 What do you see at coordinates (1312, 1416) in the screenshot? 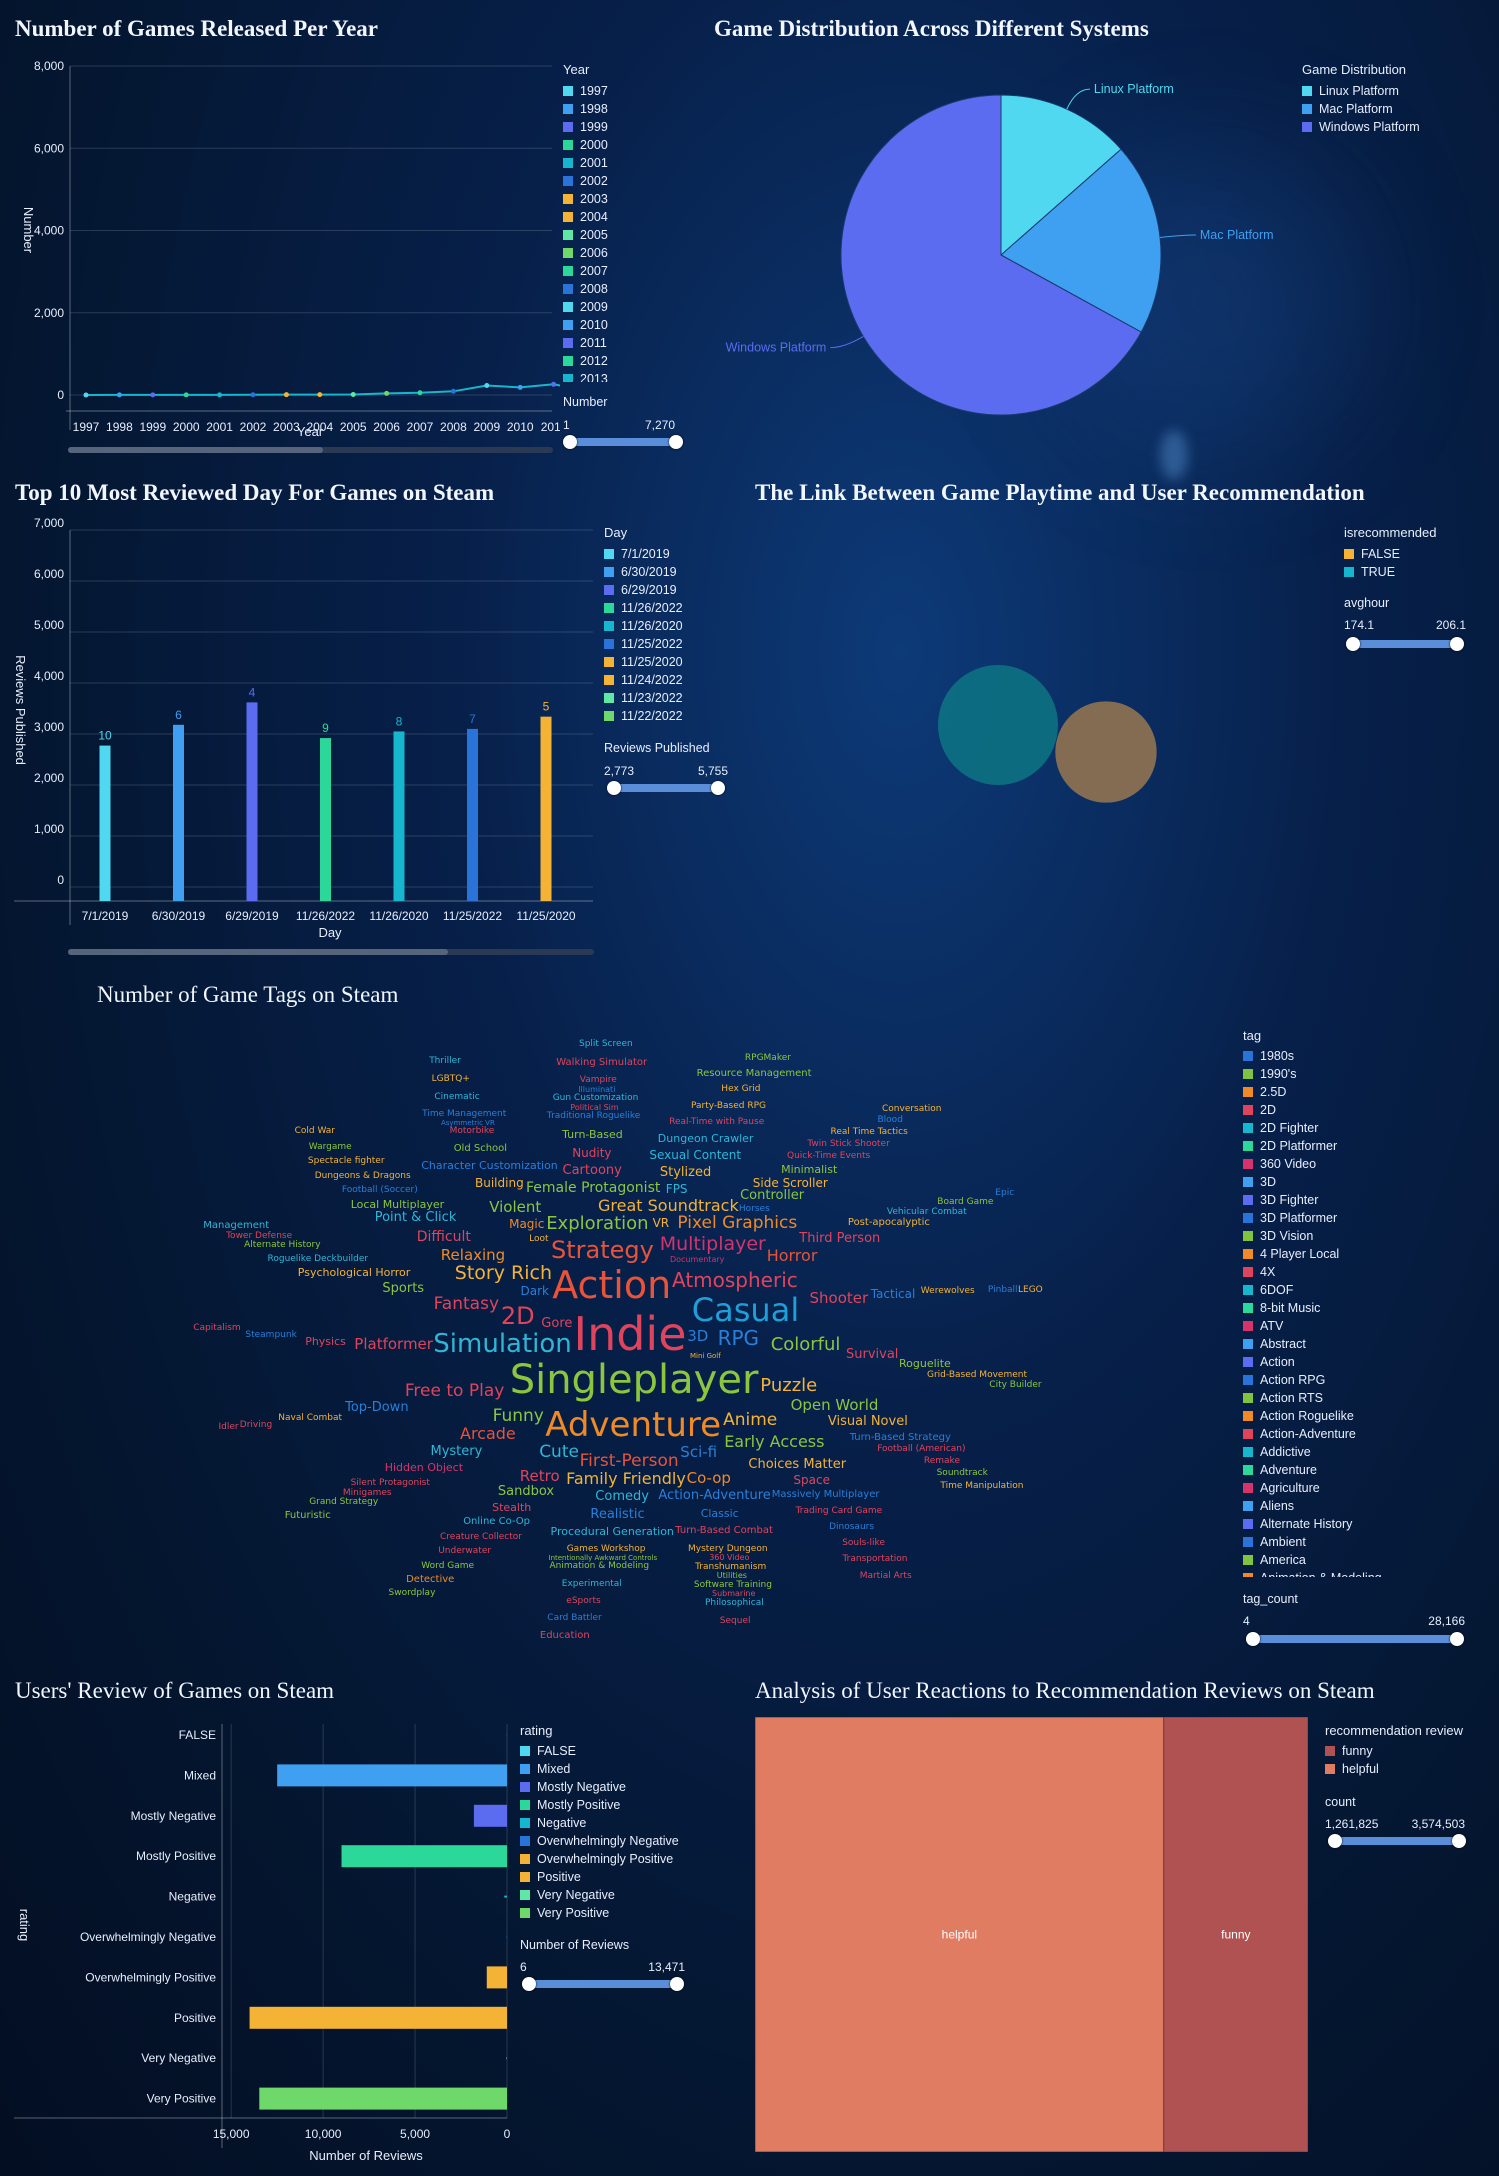
I see `tag-legend-item: Action Roguelike` at bounding box center [1312, 1416].